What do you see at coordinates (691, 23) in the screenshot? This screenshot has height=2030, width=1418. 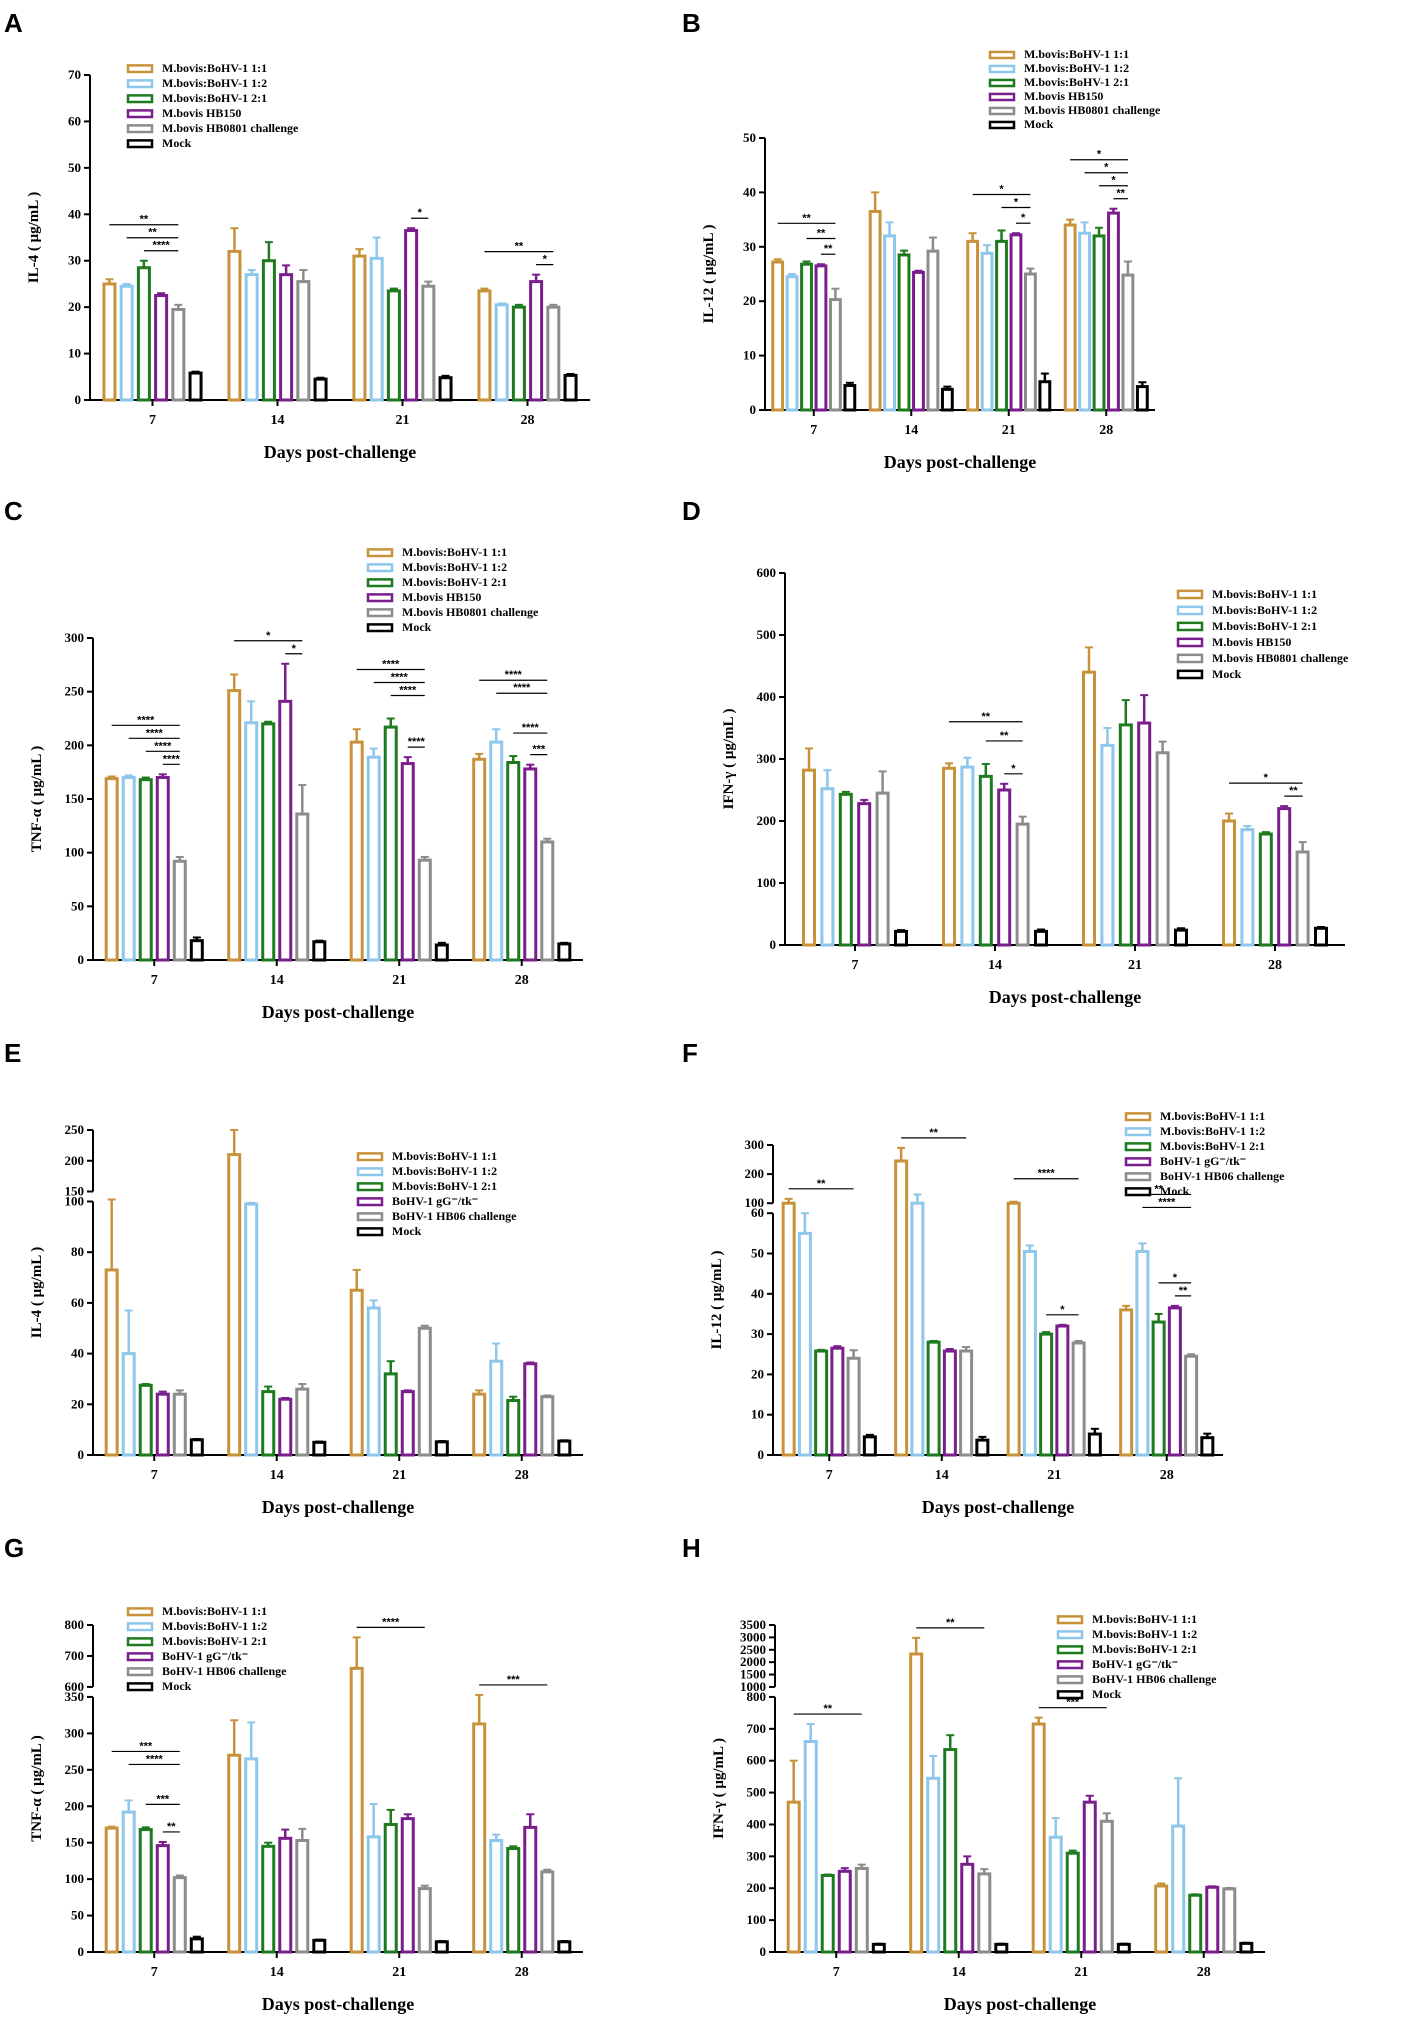 I see `panel-letter: B` at bounding box center [691, 23].